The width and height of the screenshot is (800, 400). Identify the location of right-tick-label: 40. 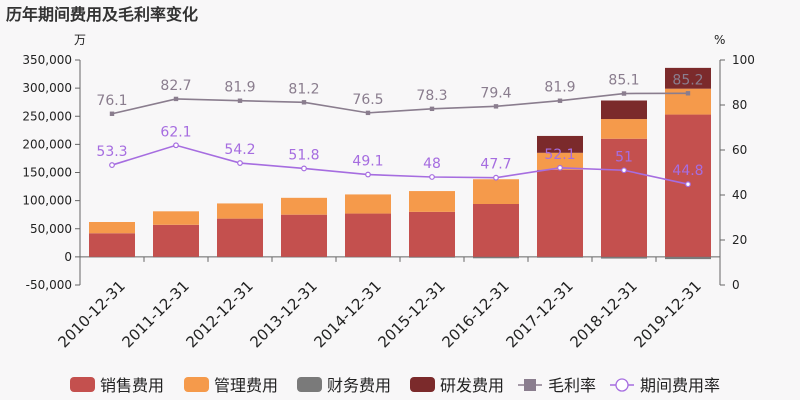
(739, 195).